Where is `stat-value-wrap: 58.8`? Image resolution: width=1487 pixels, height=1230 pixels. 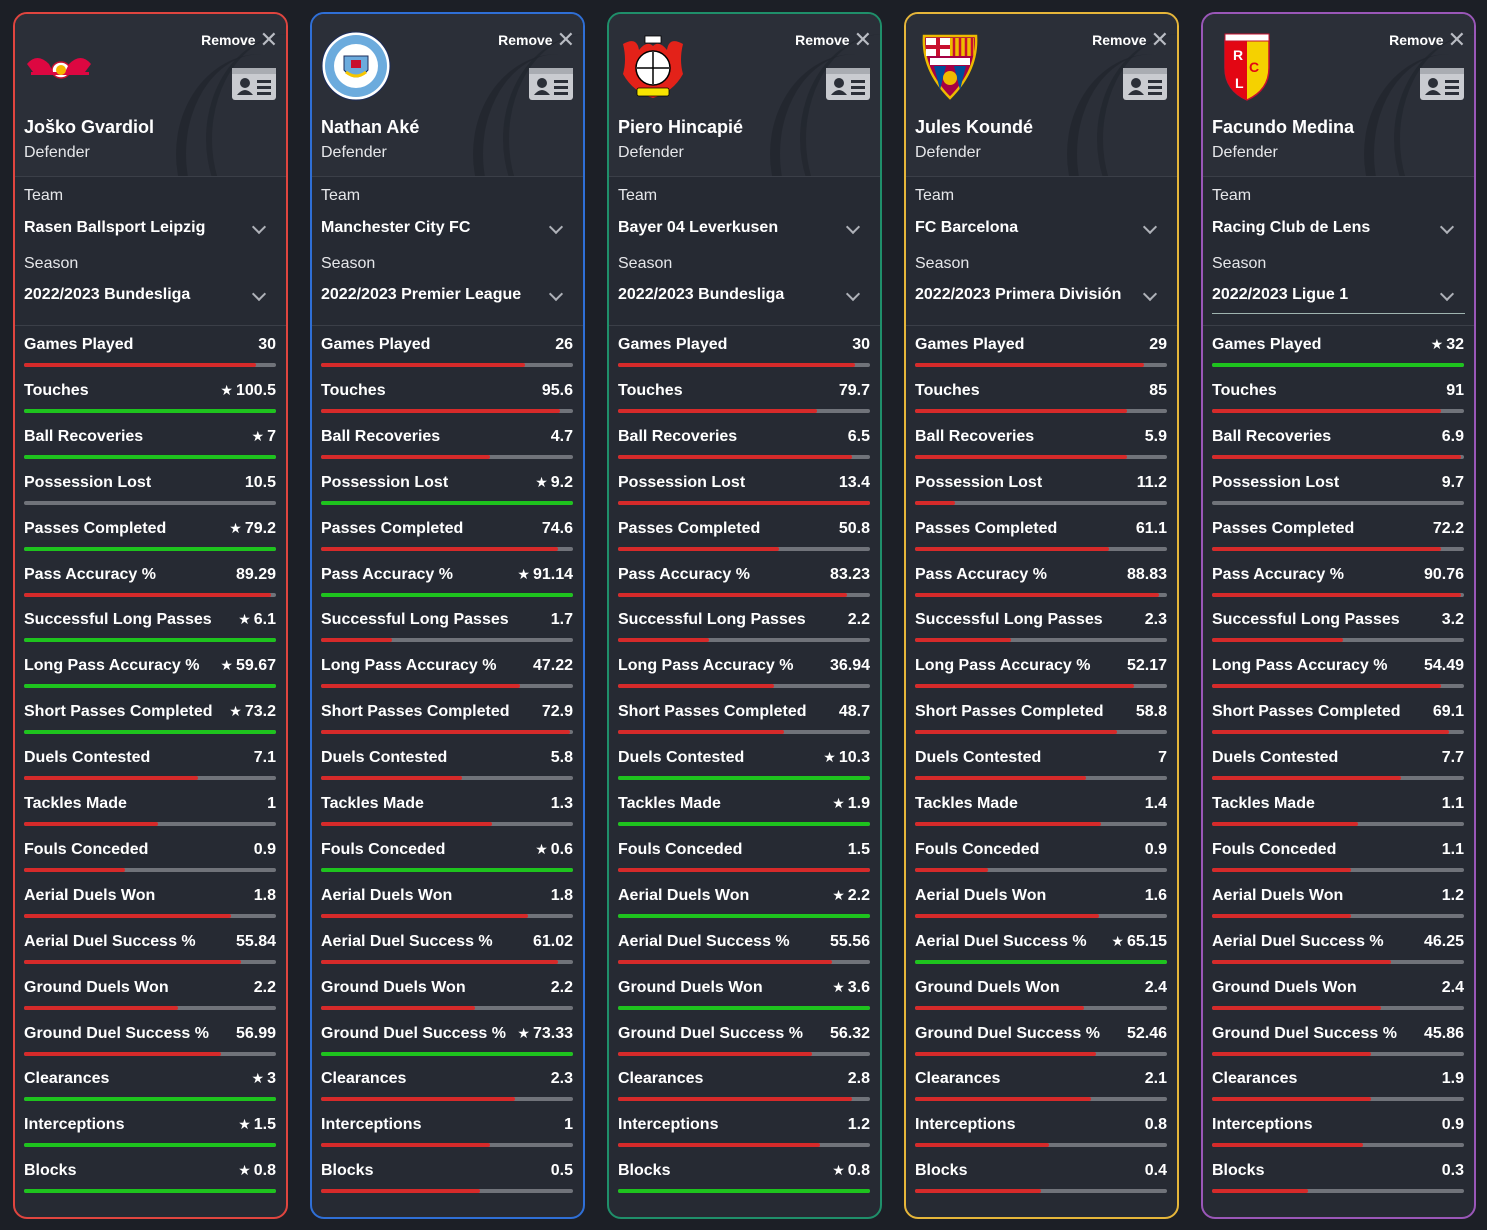 stat-value-wrap: 58.8 is located at coordinates (1151, 712).